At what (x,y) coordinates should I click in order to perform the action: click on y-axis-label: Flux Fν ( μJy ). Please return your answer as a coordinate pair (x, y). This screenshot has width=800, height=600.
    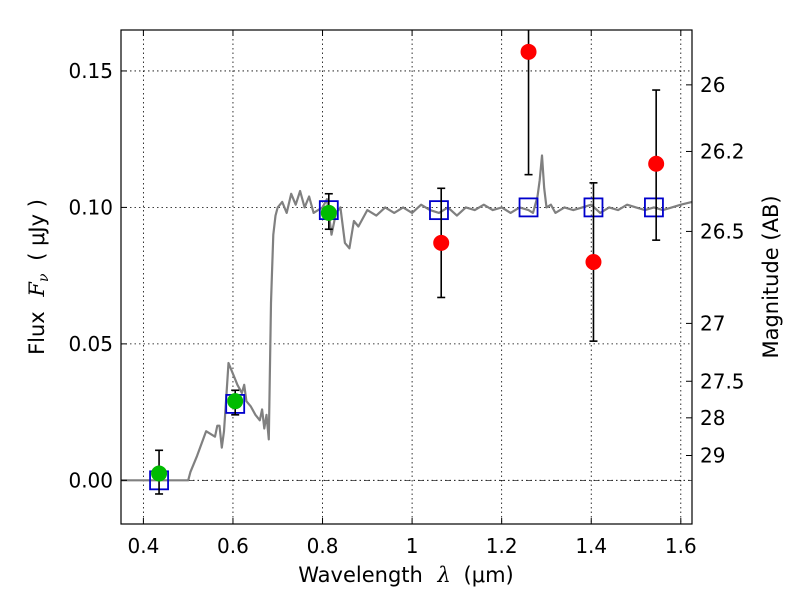
    Looking at the image, I should click on (39, 277).